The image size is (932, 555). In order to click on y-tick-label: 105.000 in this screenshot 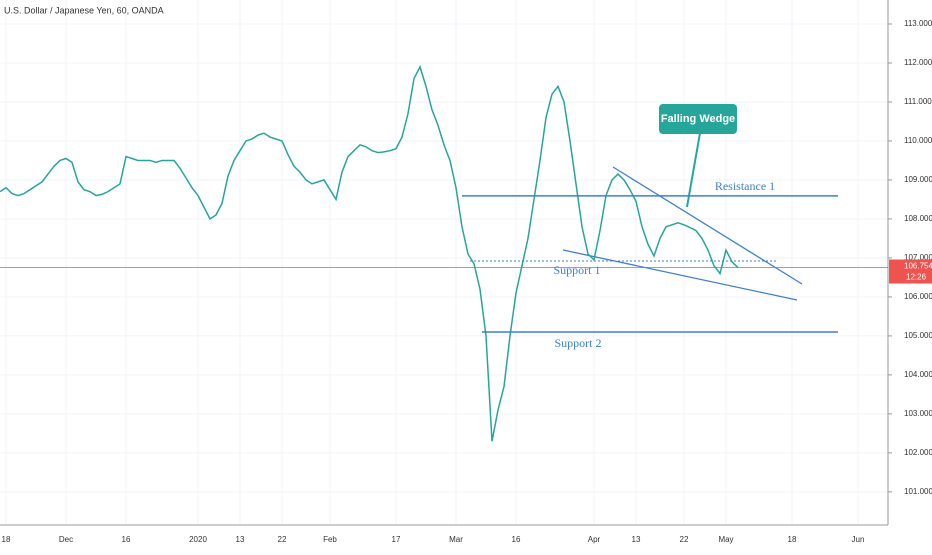, I will do `click(918, 335)`.